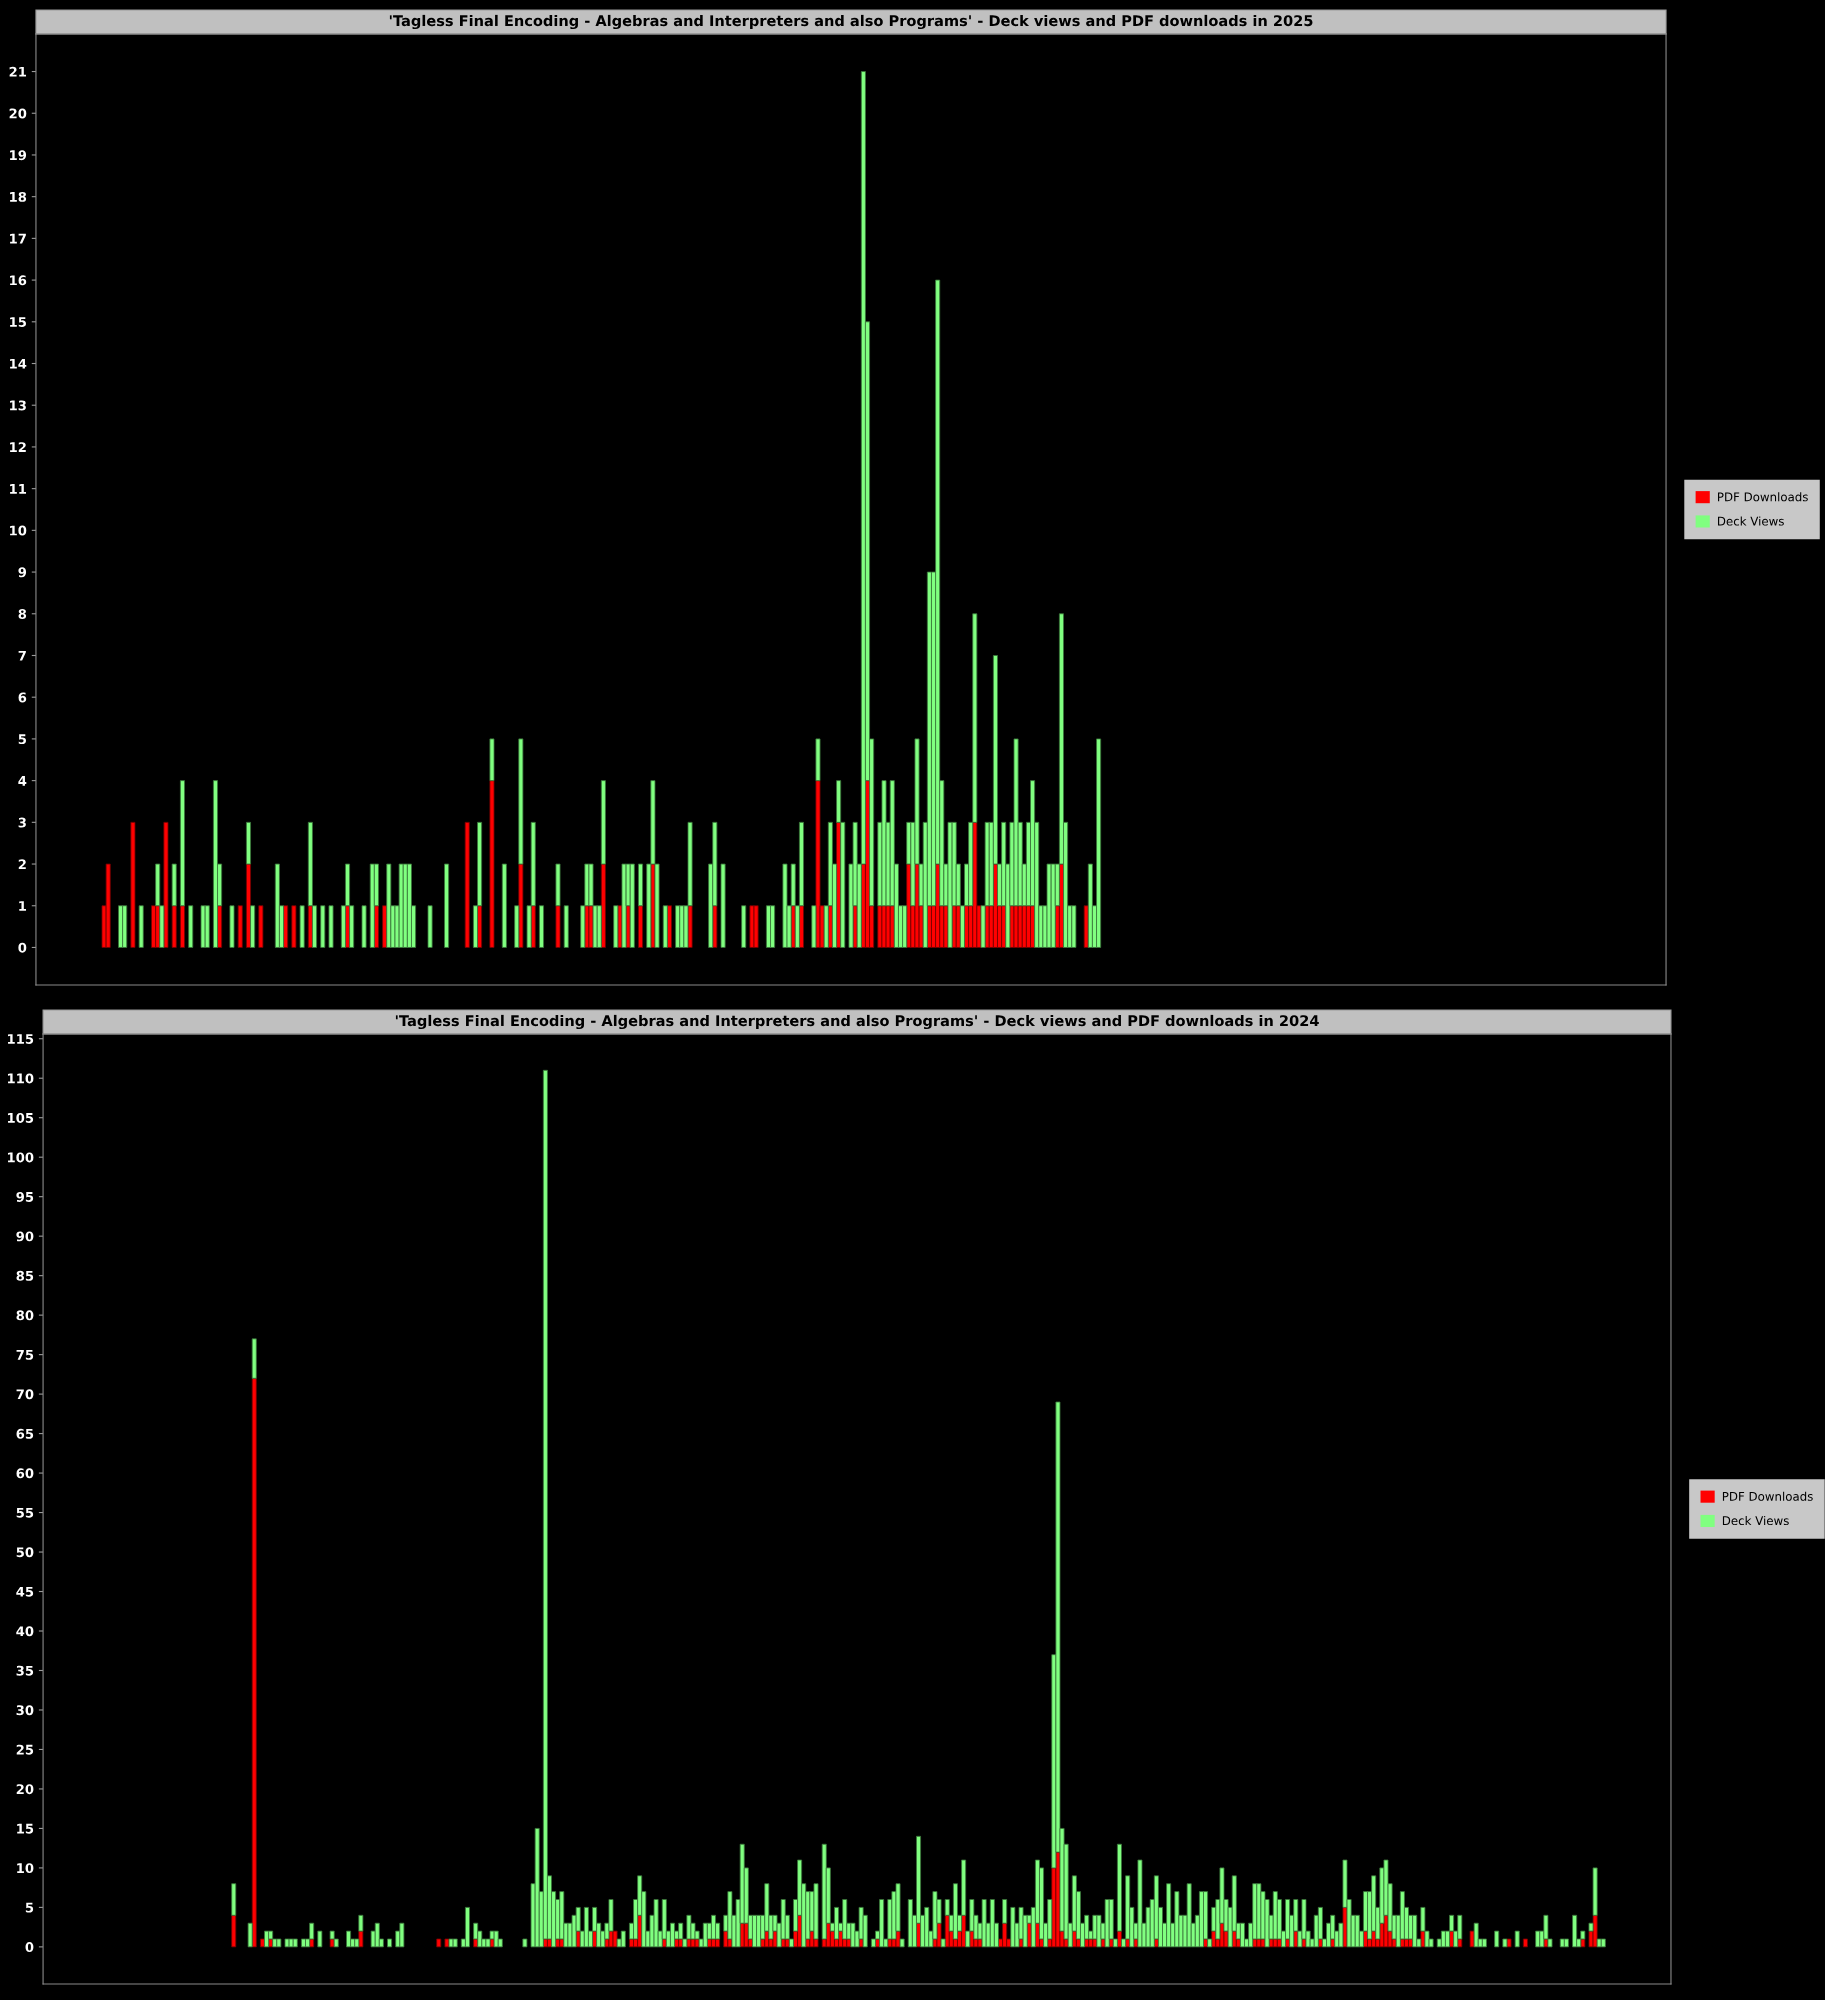  Describe the element at coordinates (25, 1631) in the screenshot. I see `y-tick-label: 40` at that location.